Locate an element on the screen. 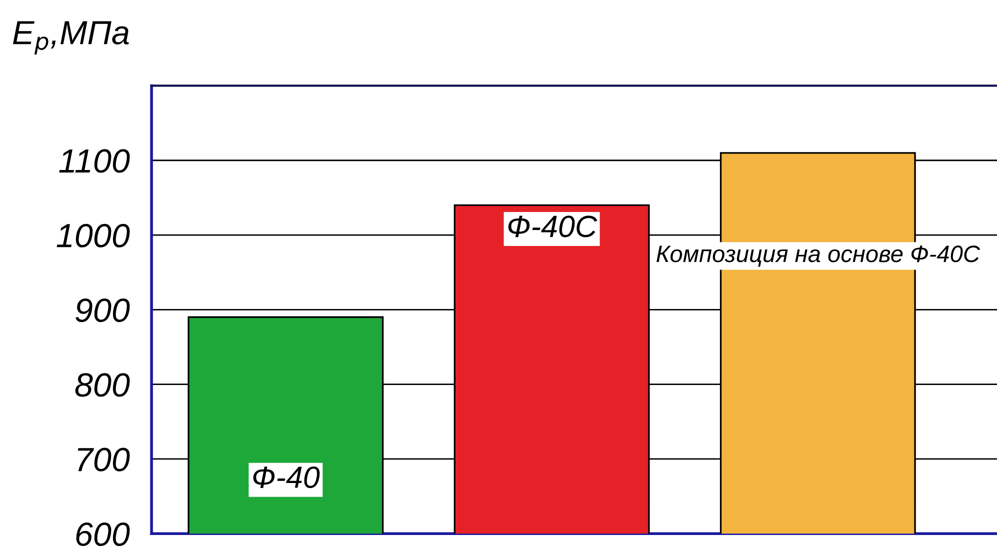 This screenshot has width=997, height=553. y-tick-label: 800 is located at coordinates (102, 385).